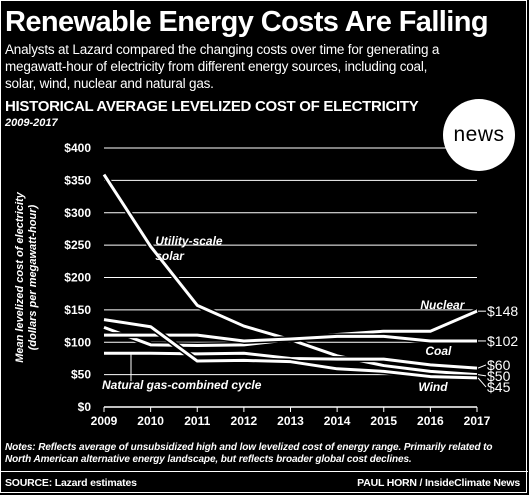  What do you see at coordinates (502, 341) in the screenshot?
I see `end-value-label: $102` at bounding box center [502, 341].